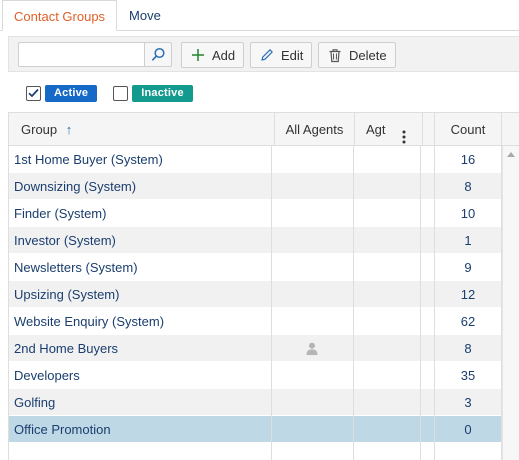 Image resolution: width=519 pixels, height=460 pixels. Describe the element at coordinates (389, 129) in the screenshot. I see `column-header-agt: Agt` at that location.